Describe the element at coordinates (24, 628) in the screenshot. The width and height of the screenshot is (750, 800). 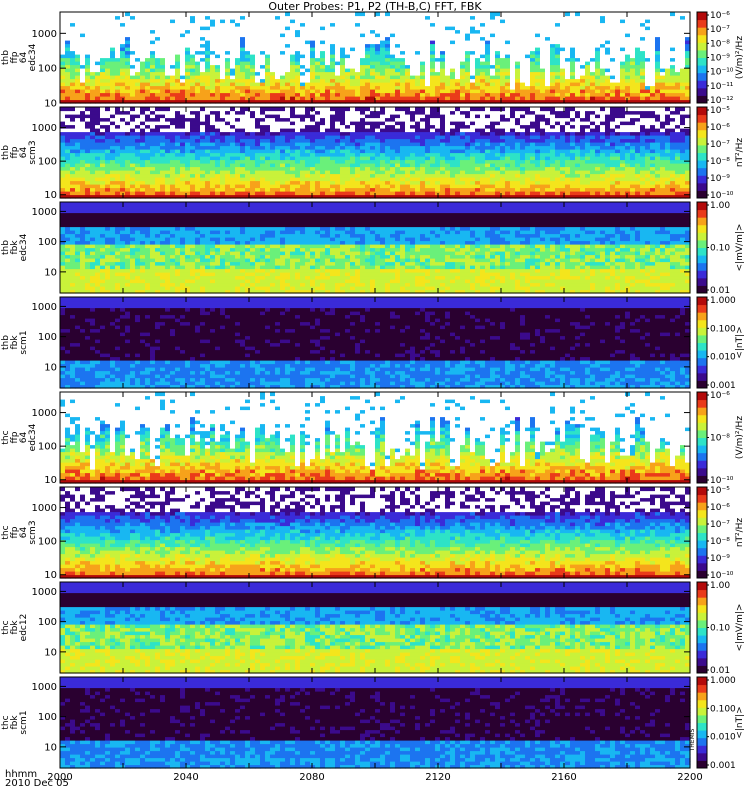
I see `y-axis-label: edc12` at that location.